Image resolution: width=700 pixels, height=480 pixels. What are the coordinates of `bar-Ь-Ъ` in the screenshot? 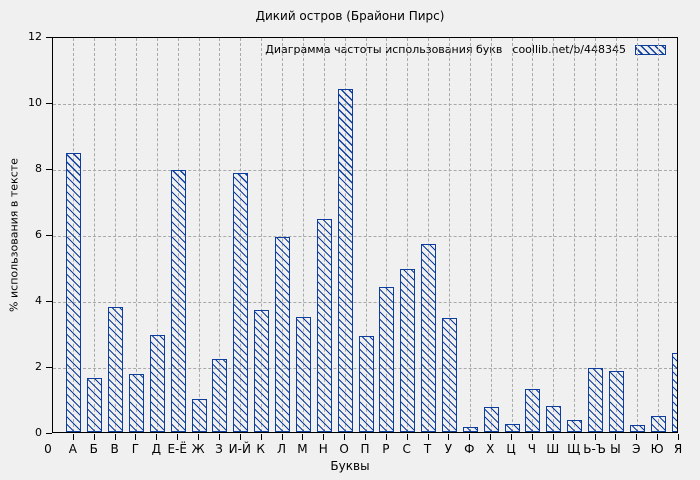 It's located at (596, 399).